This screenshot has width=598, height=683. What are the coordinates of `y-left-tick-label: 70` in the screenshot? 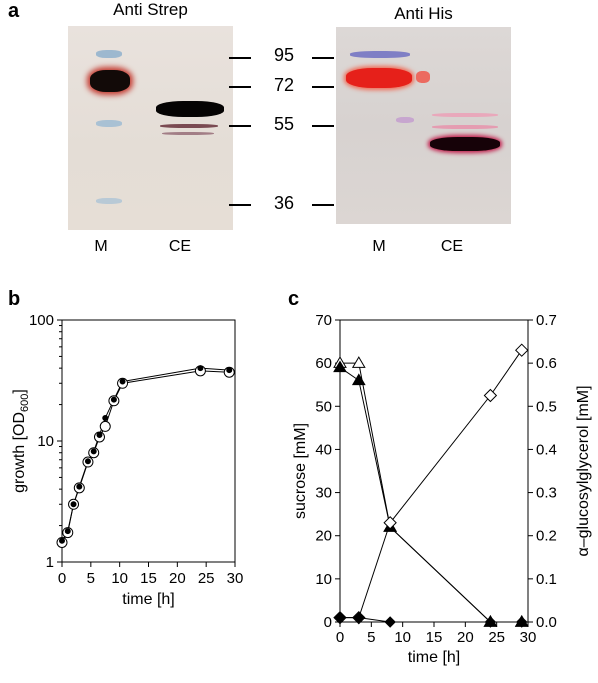 It's located at (323, 320).